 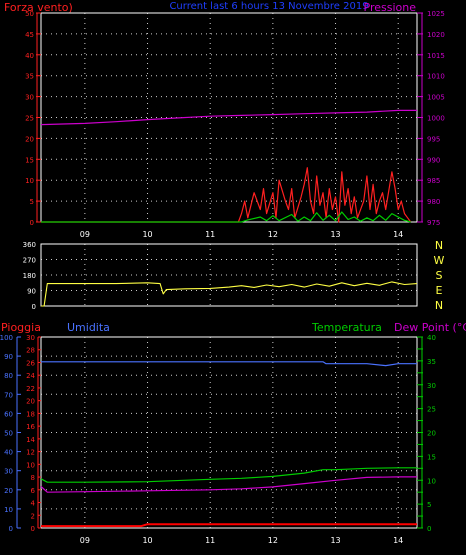 I want to click on y-left-tick-label: 15, so click(x=29, y=160).